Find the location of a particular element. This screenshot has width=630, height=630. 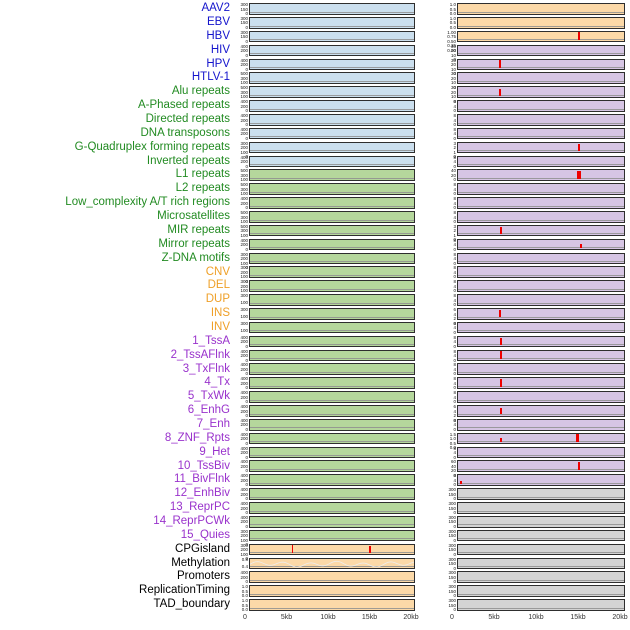

left-y-axis-ticks: 300 200 100 0 is located at coordinates (241, 538).